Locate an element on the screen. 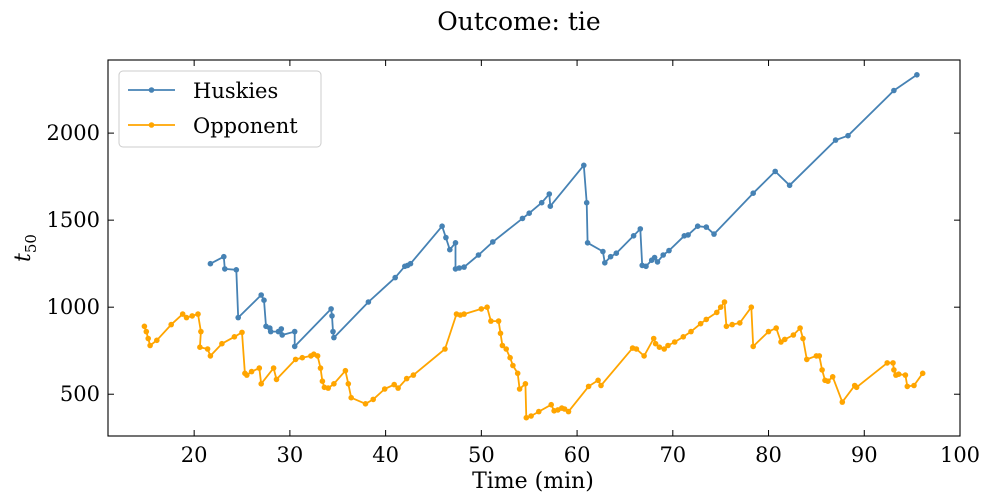 The height and width of the screenshot is (503, 989). legend-marker-opponent is located at coordinates (151, 125).